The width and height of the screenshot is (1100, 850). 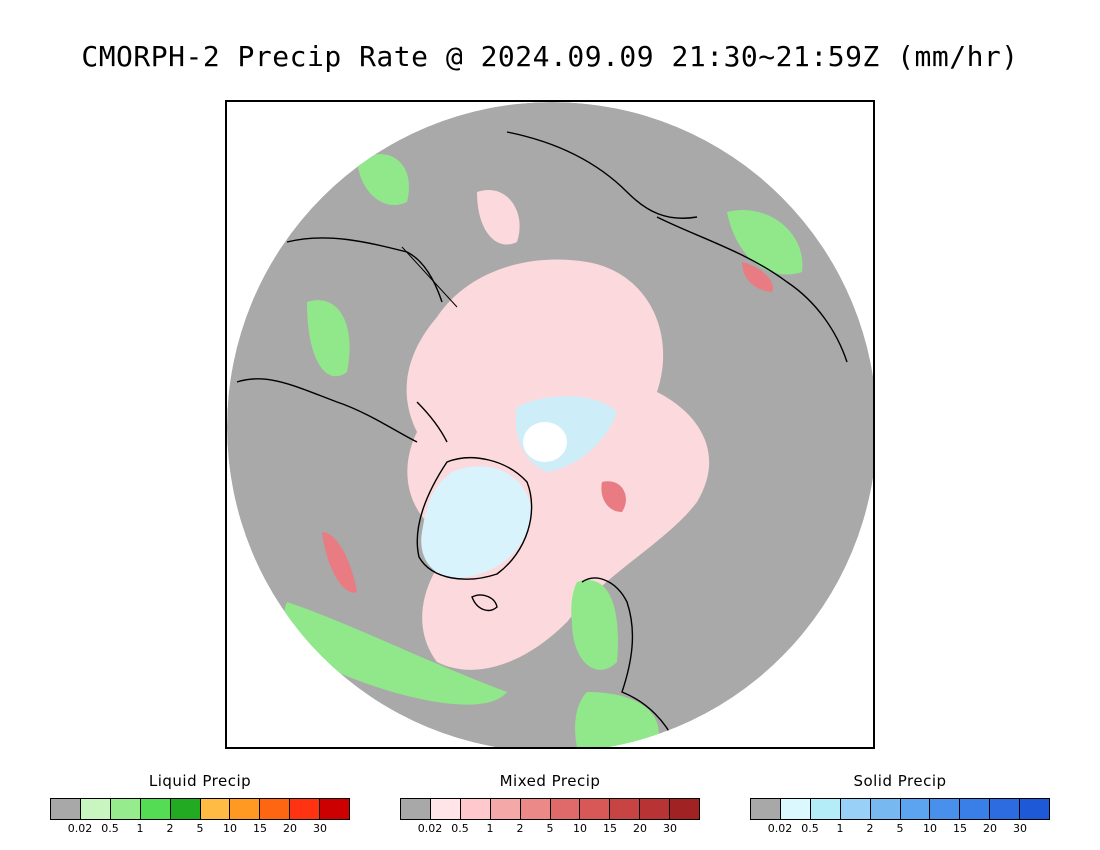 I want to click on legend-solid: Solid Precip 0.02 0.5 1 2 5 10 15 20 30, so click(x=900, y=804).